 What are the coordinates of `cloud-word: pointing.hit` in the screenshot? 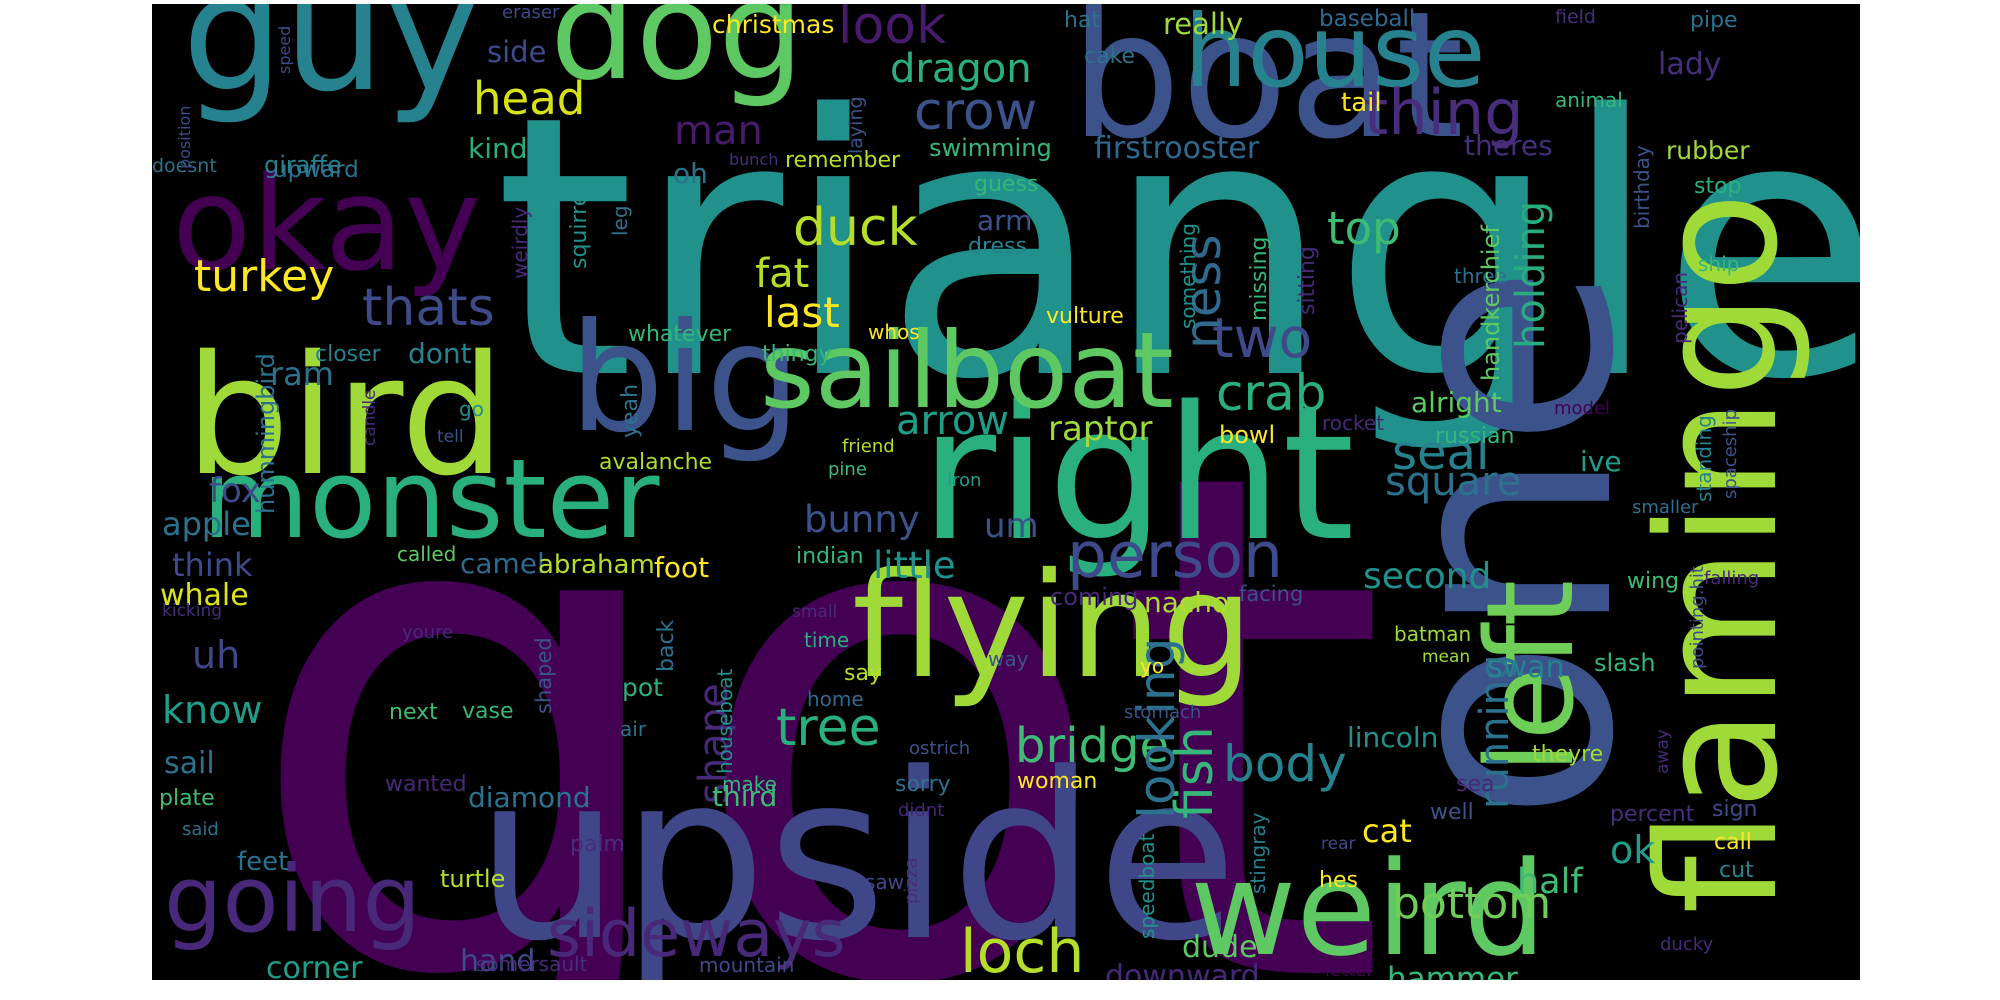 It's located at (1697, 617).